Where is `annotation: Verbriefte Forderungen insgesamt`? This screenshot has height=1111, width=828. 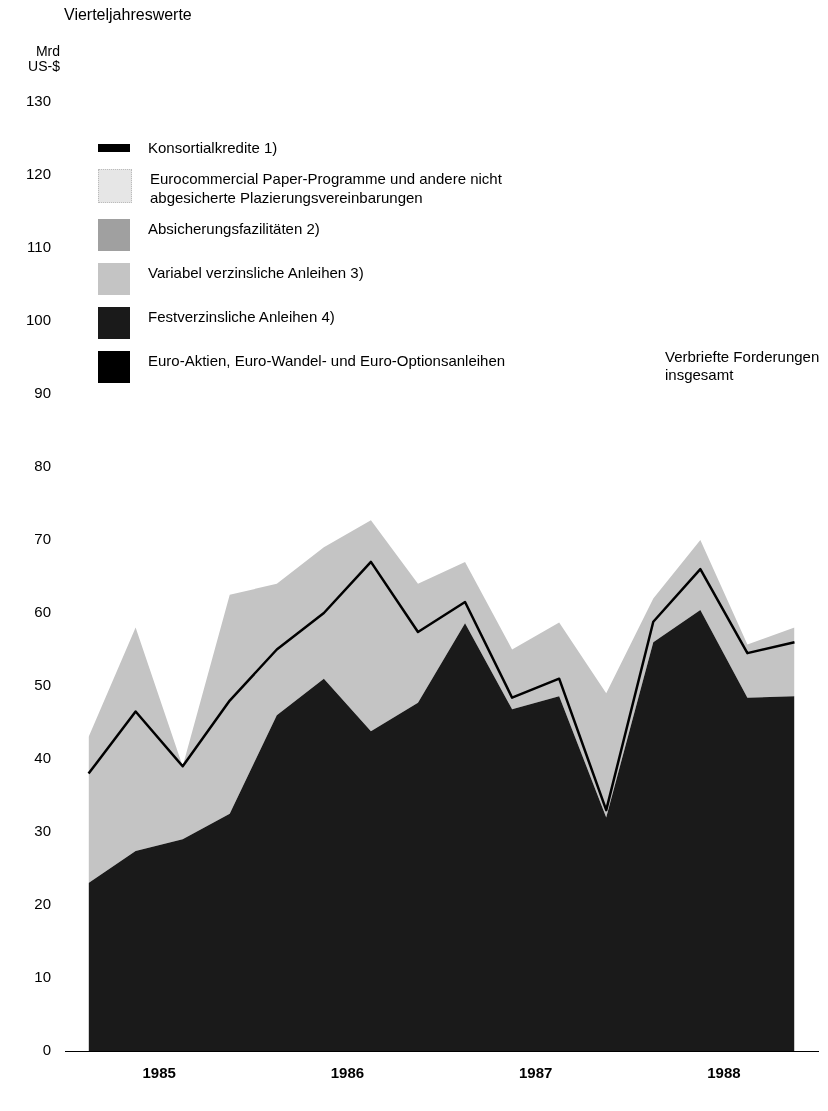
annotation: Verbriefte Forderungen insgesamt is located at coordinates (743, 366).